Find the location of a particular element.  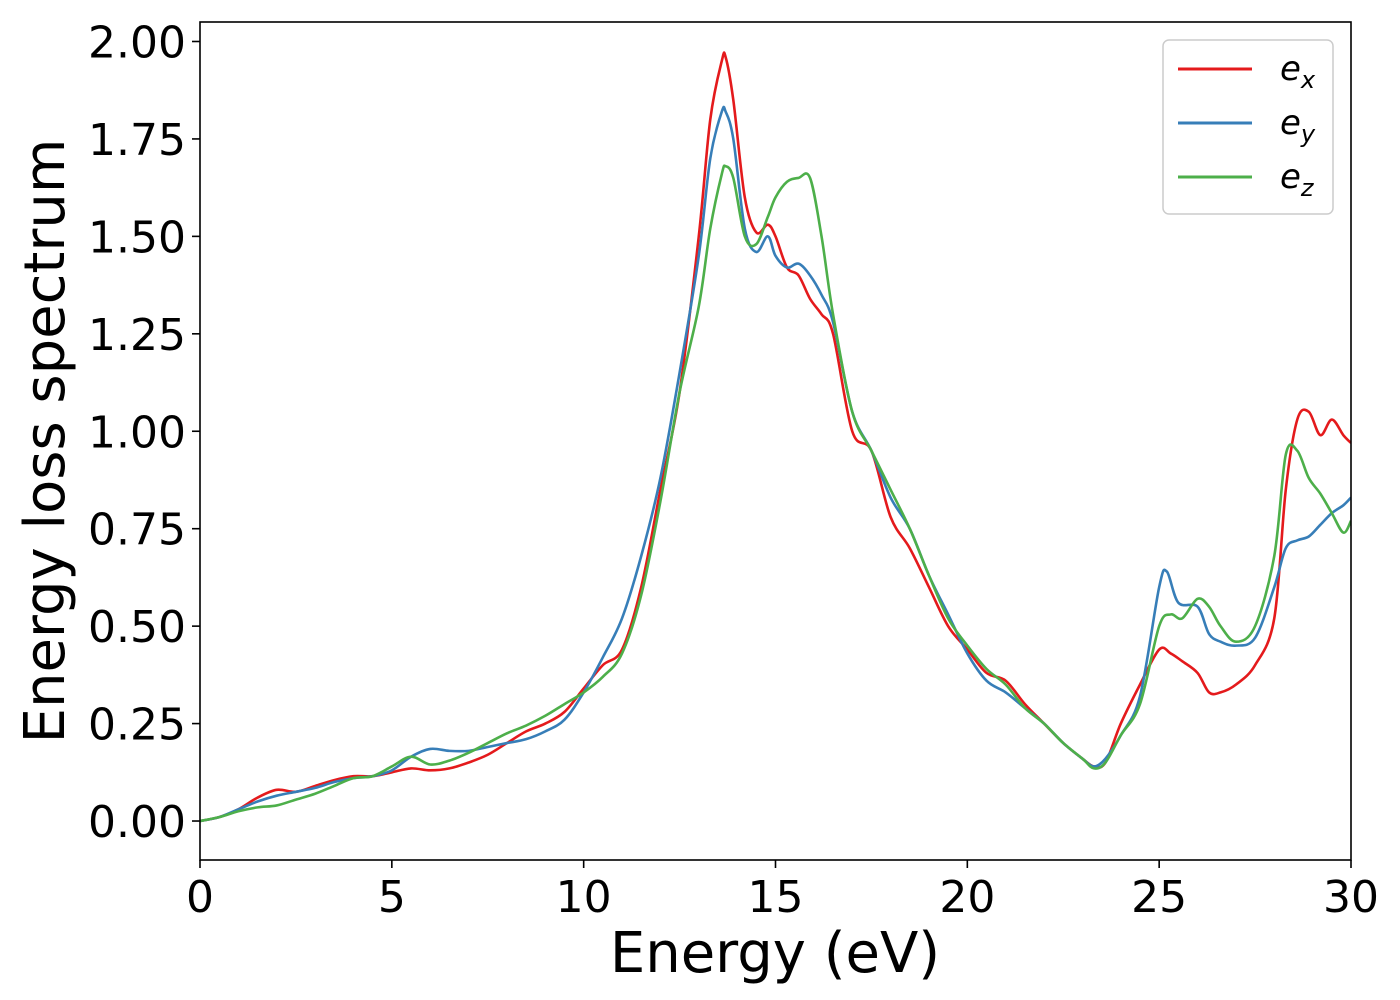

legend-label-y: ey is located at coordinates (1298, 125).